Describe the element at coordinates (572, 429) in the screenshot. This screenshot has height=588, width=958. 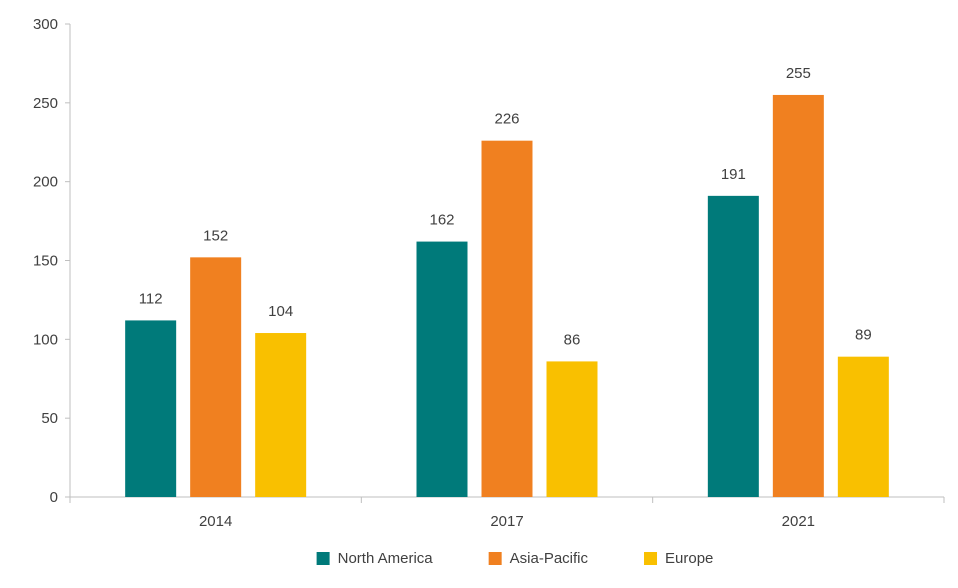
I see `bar-europe-2017` at that location.